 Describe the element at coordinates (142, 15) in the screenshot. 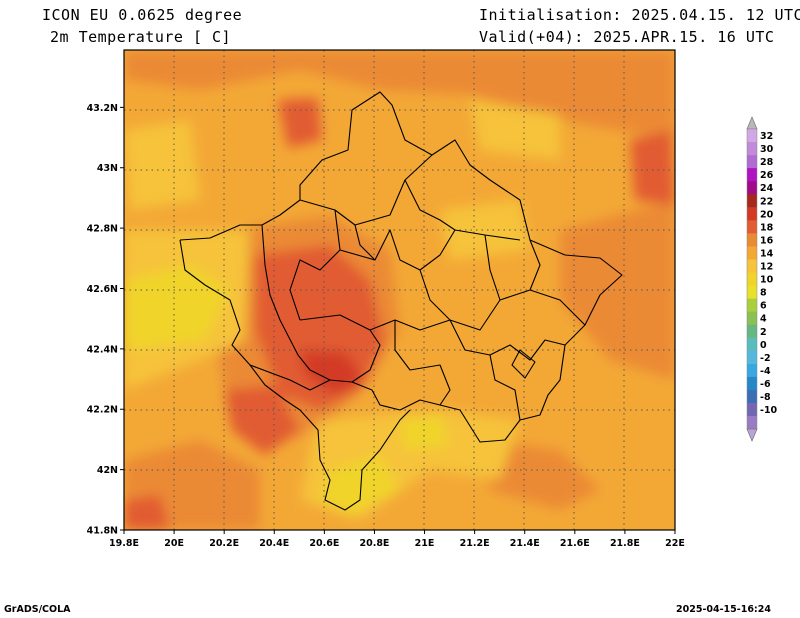

I see `model-title: ICON EU 0.0625 degree` at that location.